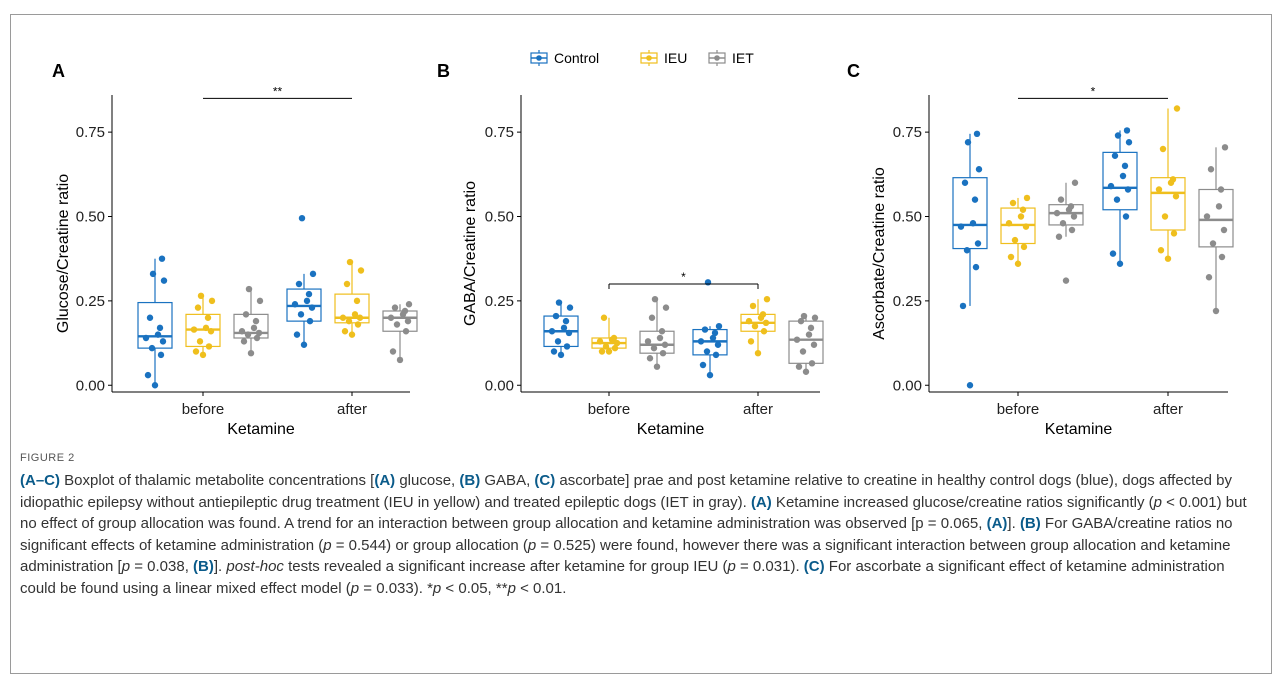  I want to click on caption-ref: (A–C), so click(40, 480).